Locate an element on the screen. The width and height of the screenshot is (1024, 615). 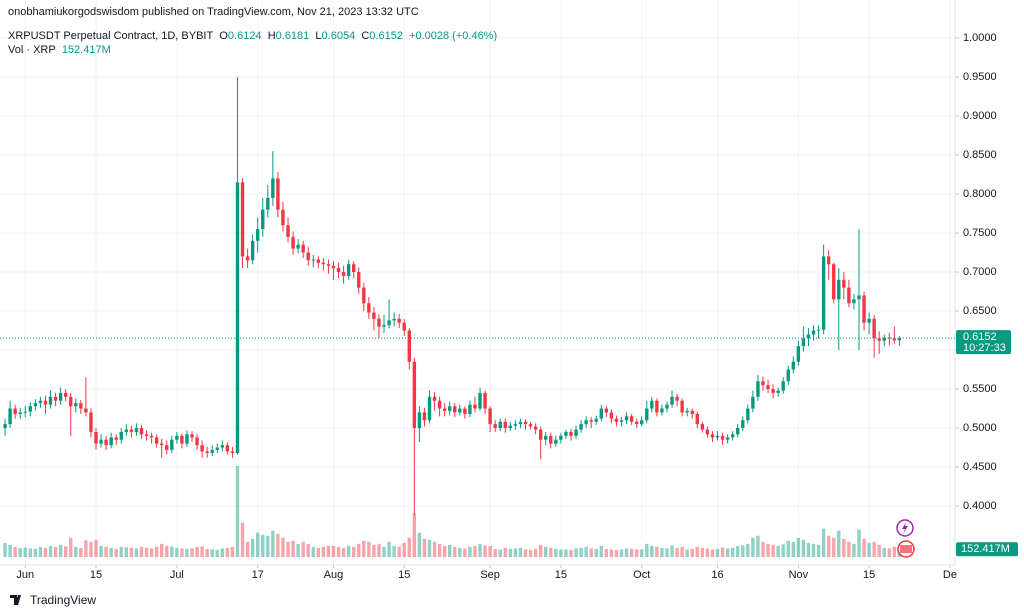
event-icon-bolt is located at coordinates (905, 528).